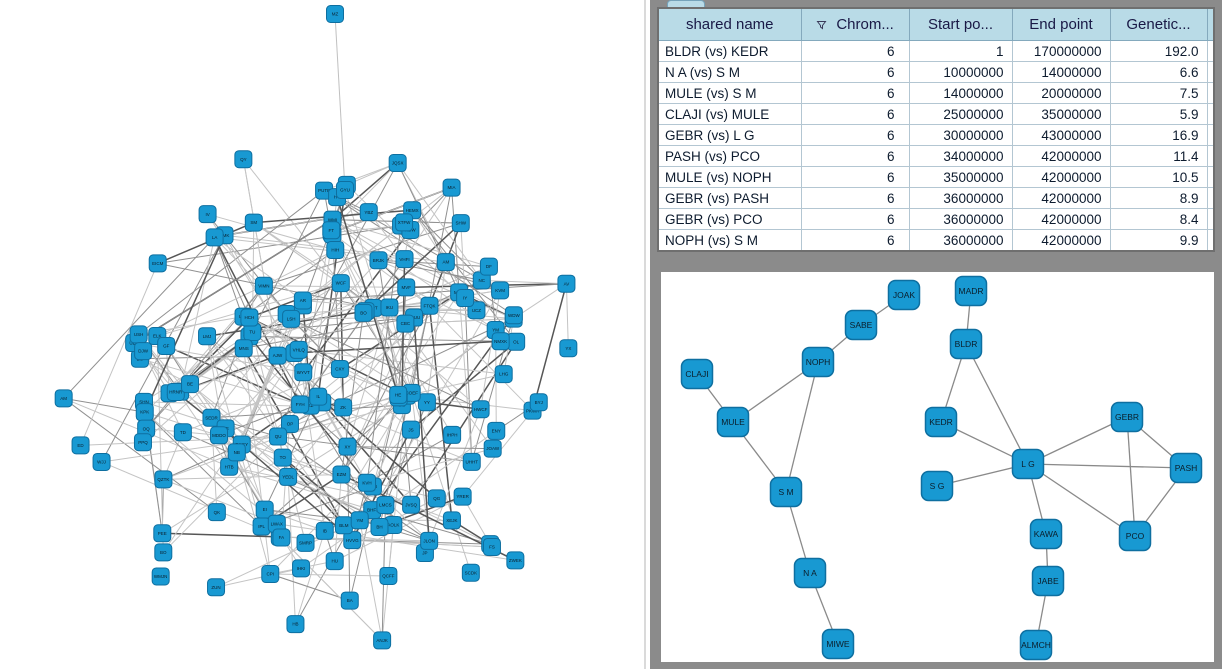 The image size is (1222, 669). What do you see at coordinates (729, 72) in the screenshot?
I see `cell-shared-name: N A (vs) S M` at bounding box center [729, 72].